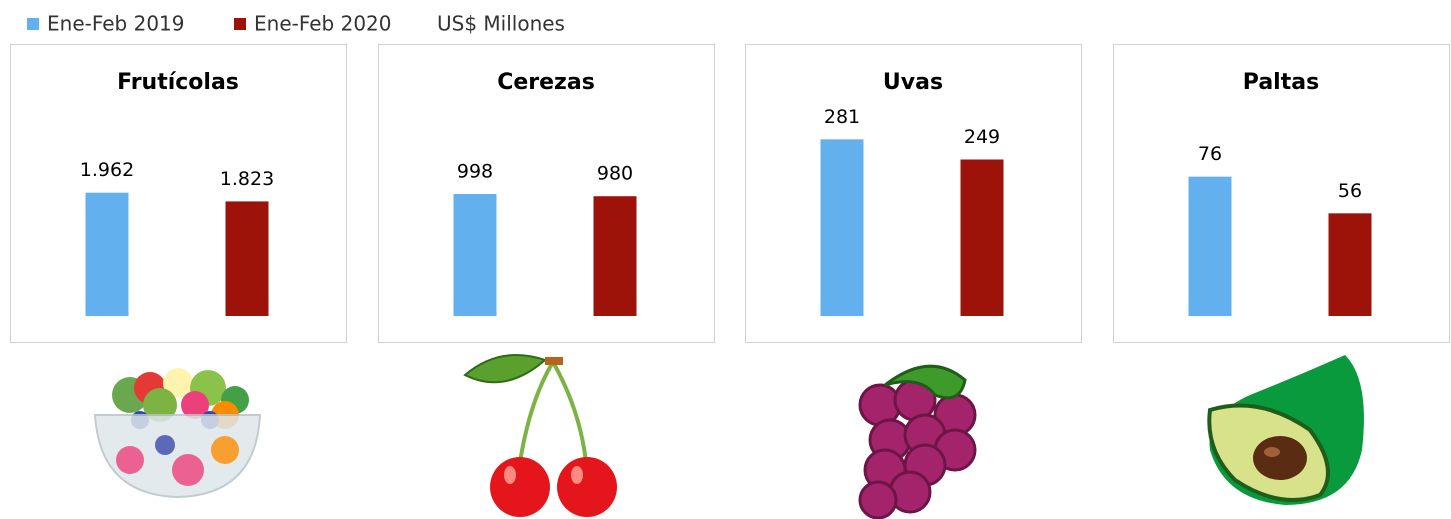 This screenshot has width=1451, height=519. What do you see at coordinates (475, 172) in the screenshot?
I see `value-label: 998` at bounding box center [475, 172].